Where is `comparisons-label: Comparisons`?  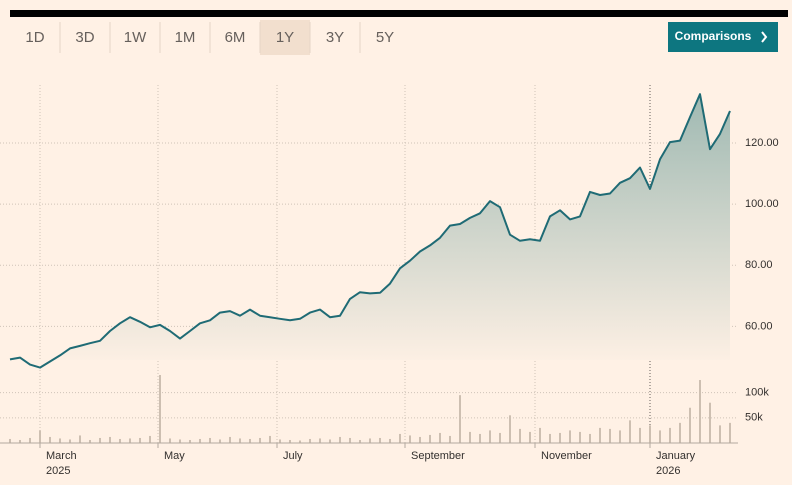
comparisons-label: Comparisons is located at coordinates (713, 36).